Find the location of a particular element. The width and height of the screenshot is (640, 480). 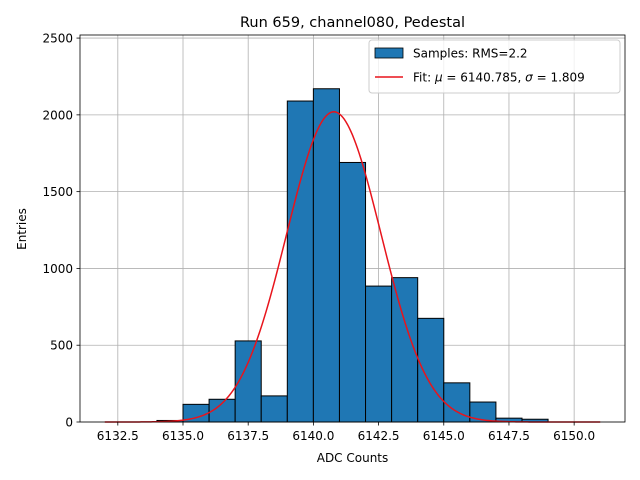

y-axis: 0 500 1000 1500 2000 2500 is located at coordinates (61, 231).